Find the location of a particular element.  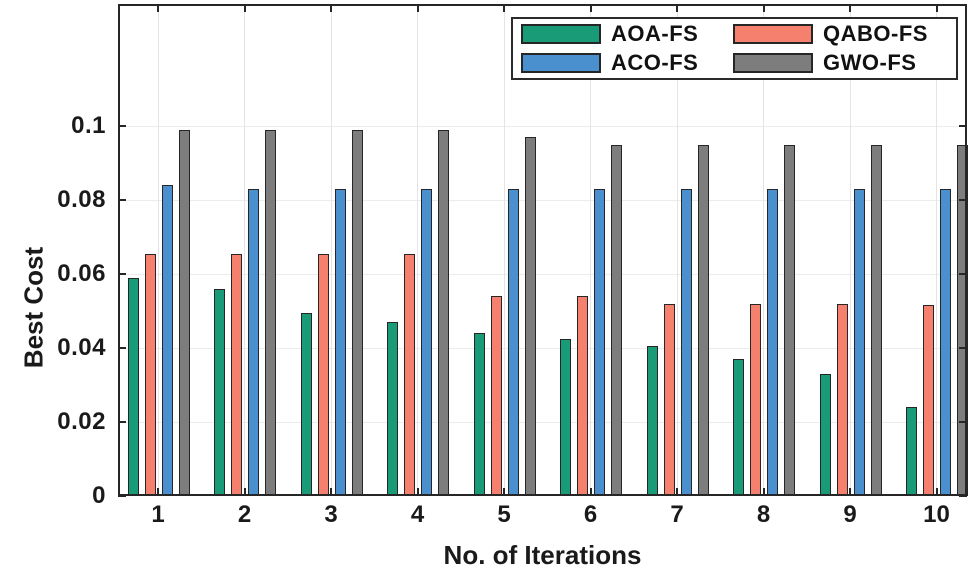

legend: AOA-FS QABO-FS ACO-FS GWO-FS is located at coordinates (734, 48).